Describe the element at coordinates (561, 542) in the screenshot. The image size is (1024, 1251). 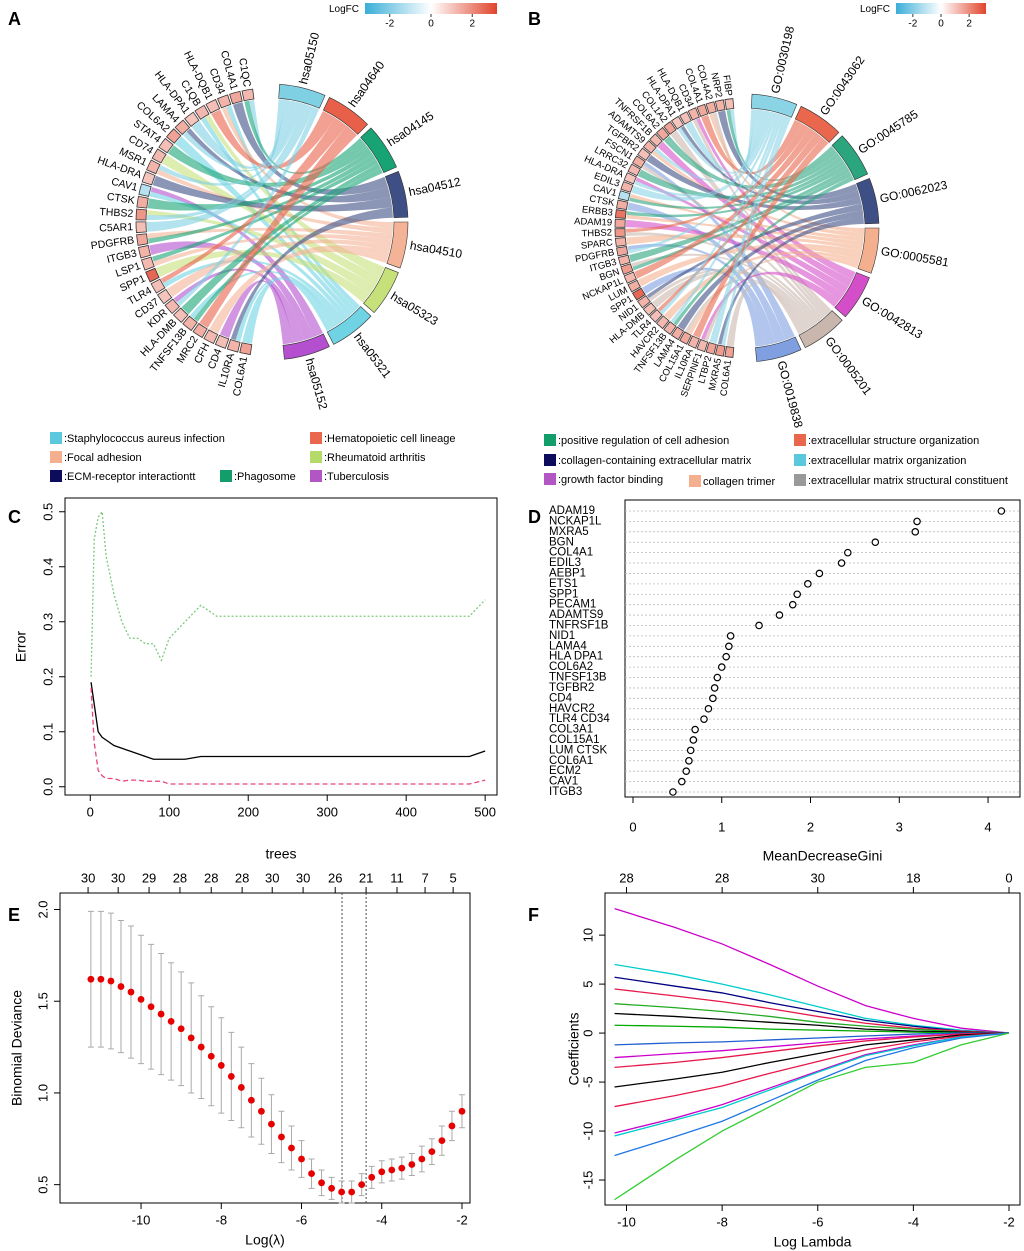
I see `category-label: BGN` at that location.